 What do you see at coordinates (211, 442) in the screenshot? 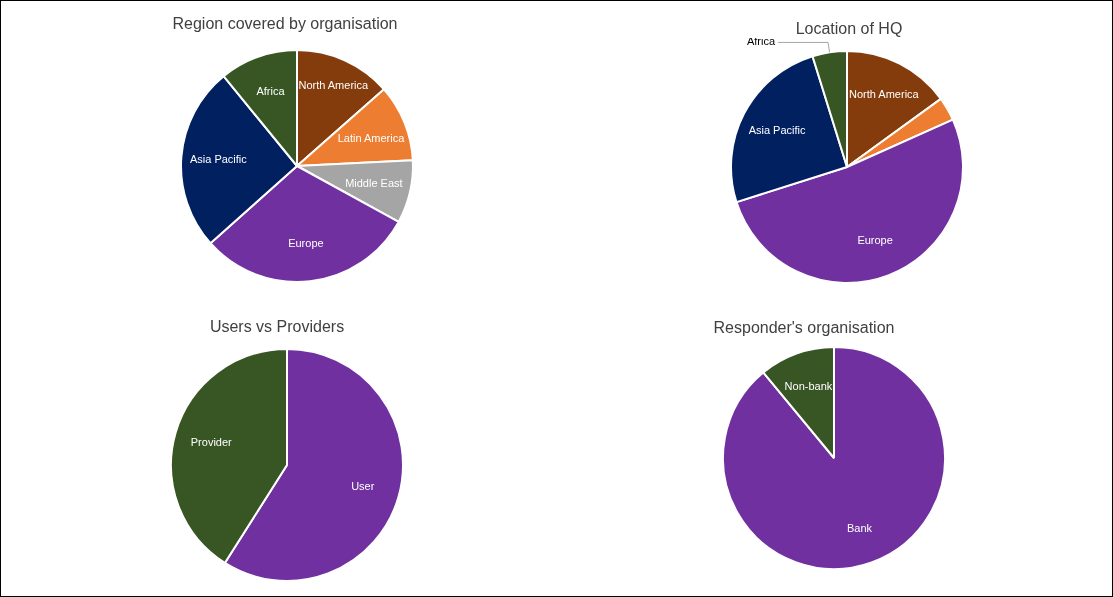
I see `slice-label: Provider` at bounding box center [211, 442].